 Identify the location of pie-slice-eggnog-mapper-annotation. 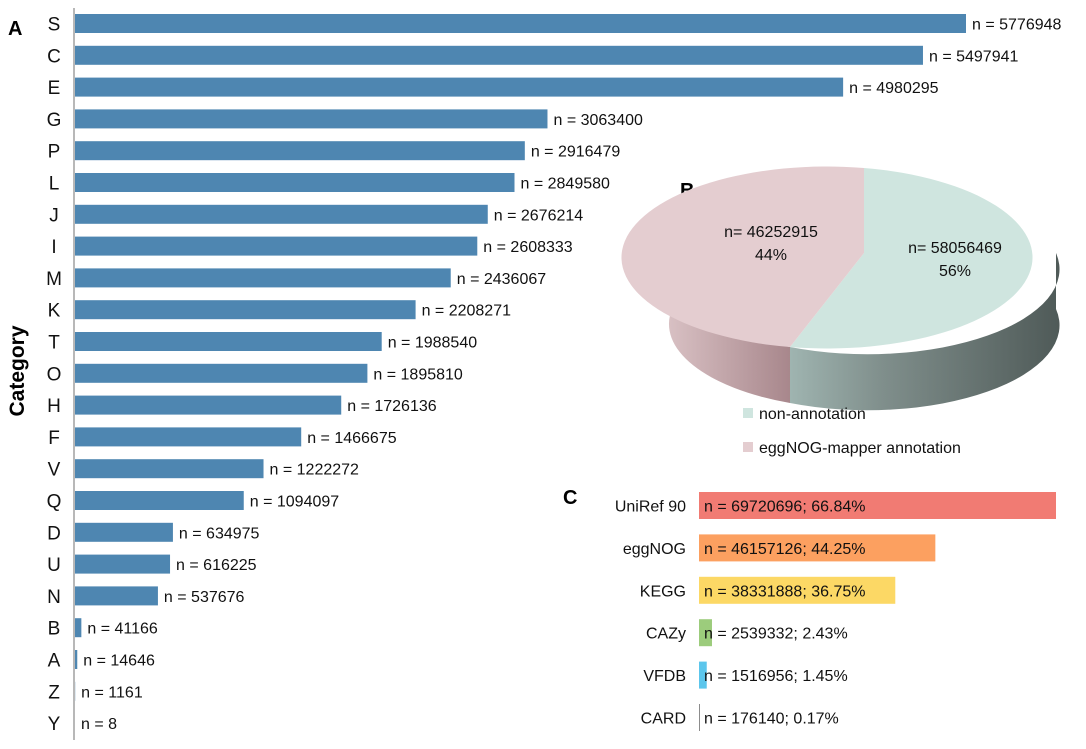
(742, 256).